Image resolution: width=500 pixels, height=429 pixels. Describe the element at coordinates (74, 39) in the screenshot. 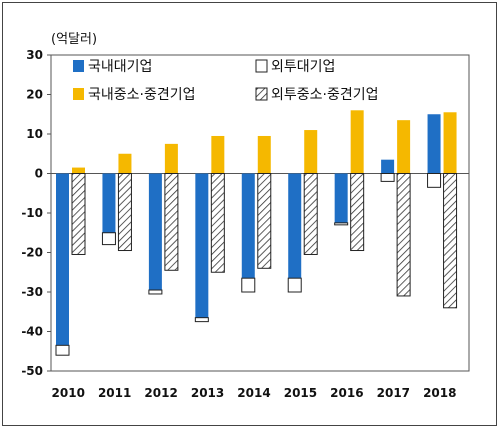

I see `unit-label: (억달러)` at that location.